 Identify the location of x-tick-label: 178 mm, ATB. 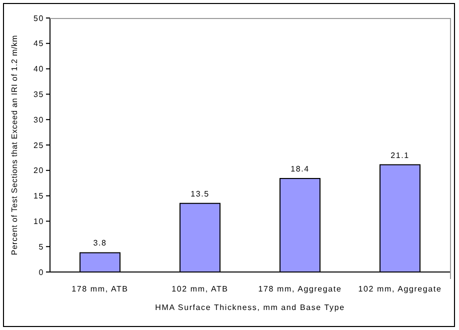
(100, 289).